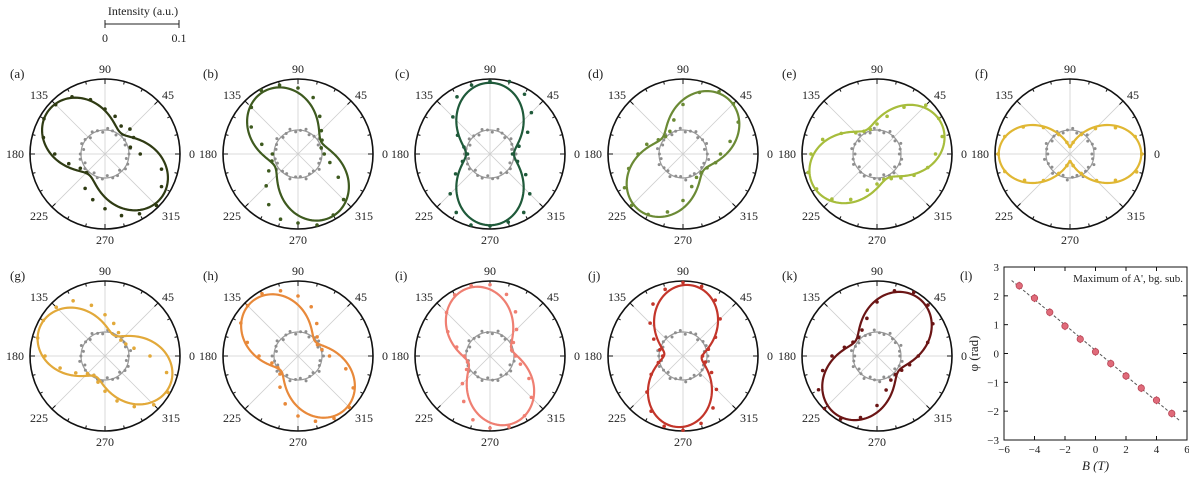 The width and height of the screenshot is (1189, 481). Describe the element at coordinates (811, 418) in the screenshot. I see `angle-label-225: 225` at that location.